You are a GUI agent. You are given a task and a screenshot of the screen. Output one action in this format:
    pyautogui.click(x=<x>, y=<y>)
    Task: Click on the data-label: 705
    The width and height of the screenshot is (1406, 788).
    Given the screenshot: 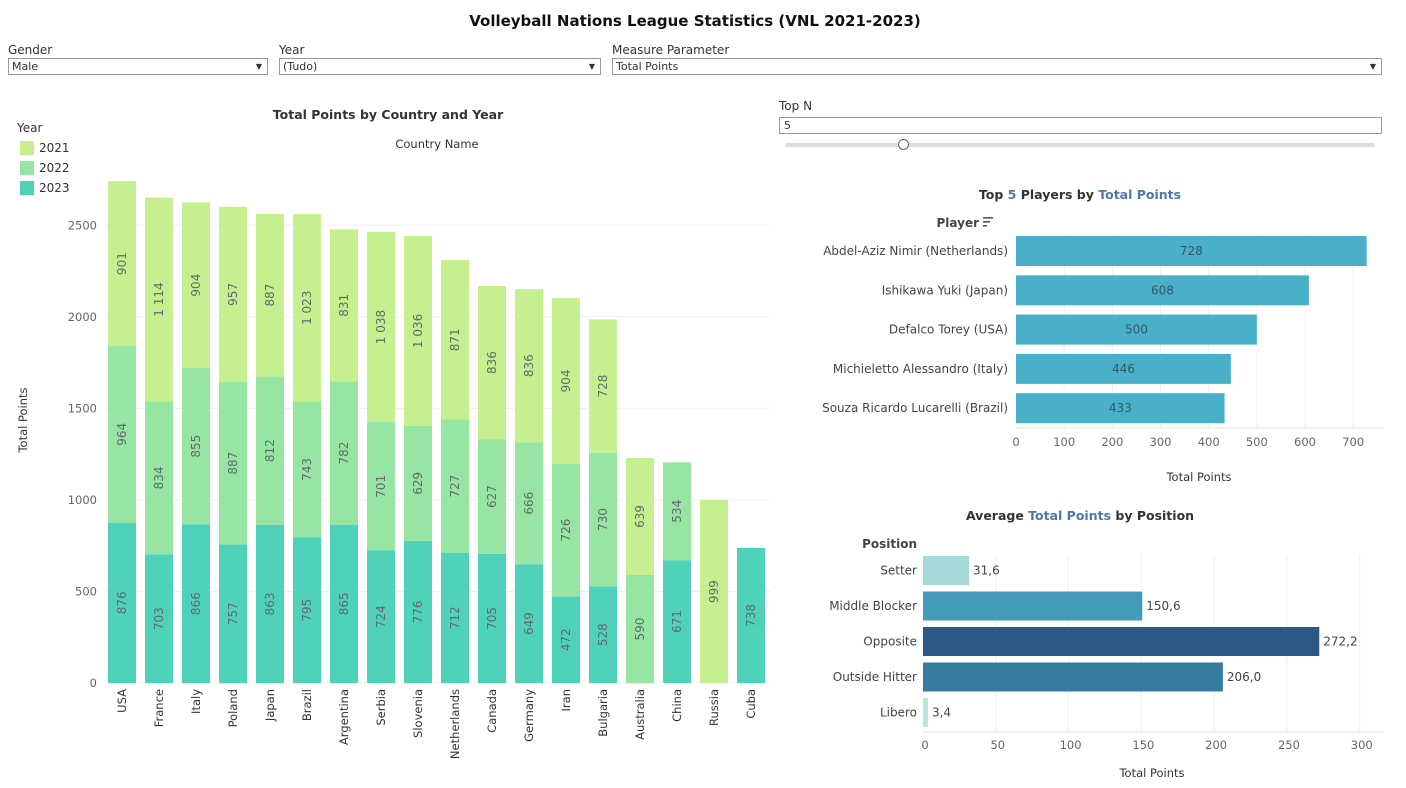 What is the action you would take?
    pyautogui.click(x=492, y=618)
    